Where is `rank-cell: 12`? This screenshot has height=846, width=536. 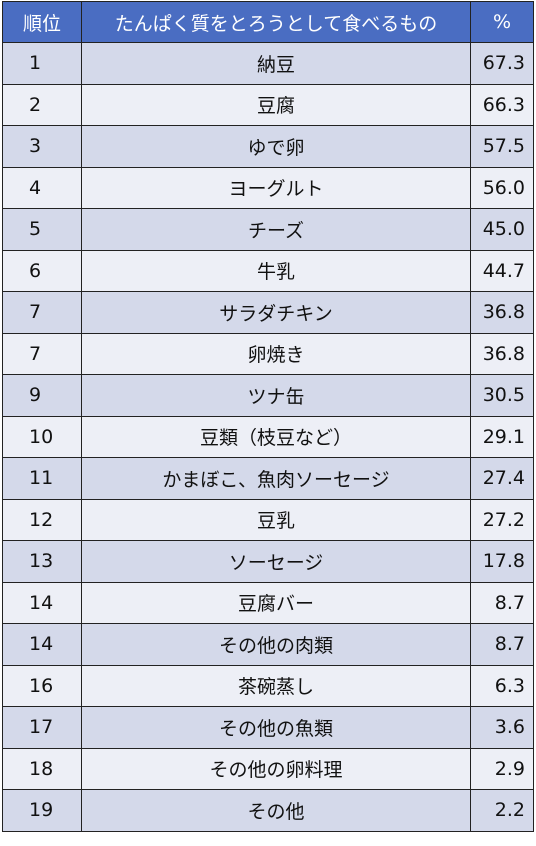 rank-cell: 12 is located at coordinates (42, 519).